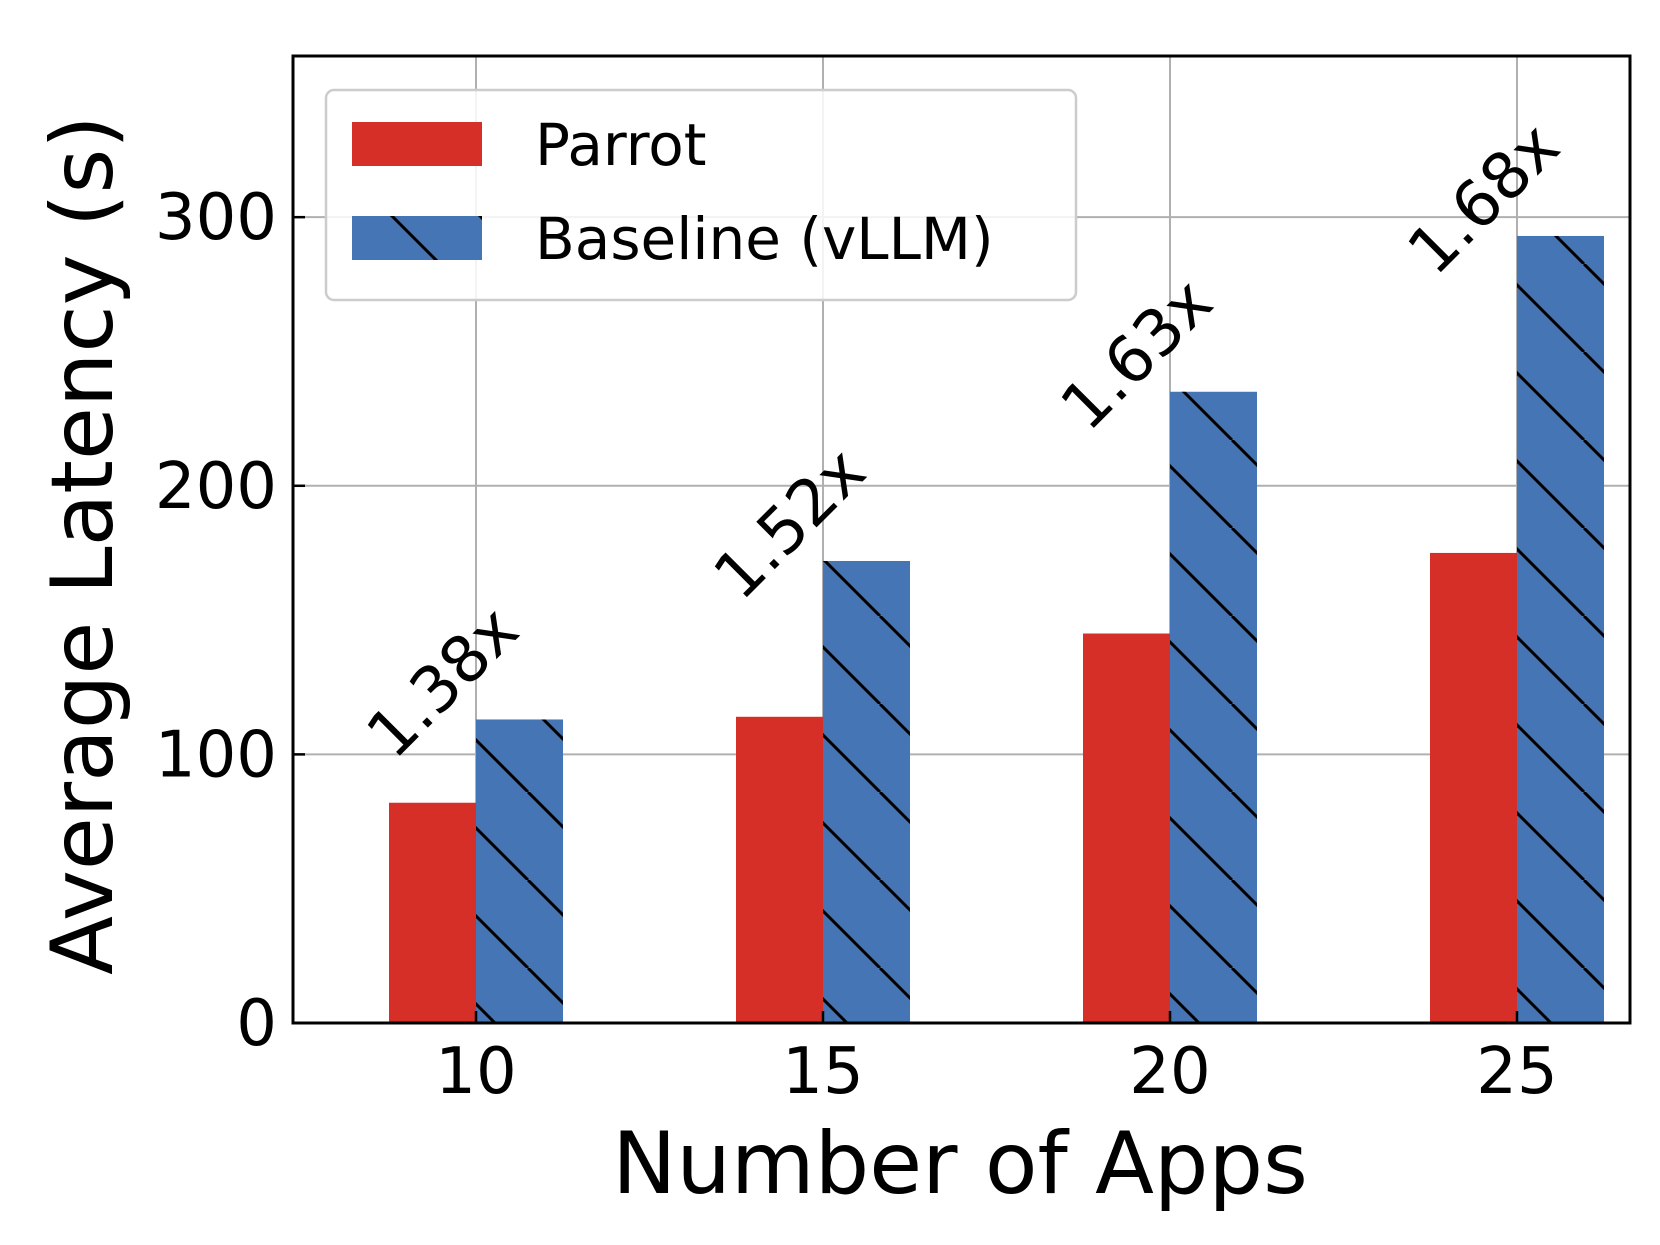  I want to click on y-tick-label: 100, so click(216, 755).